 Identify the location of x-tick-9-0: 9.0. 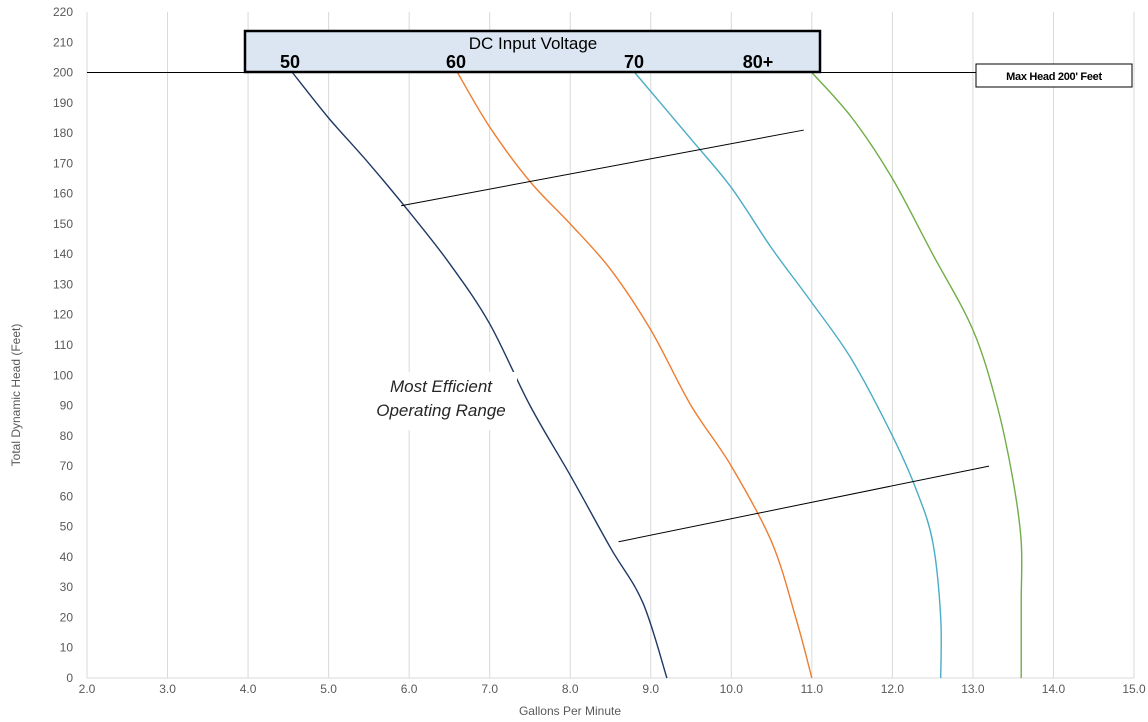
(650, 689).